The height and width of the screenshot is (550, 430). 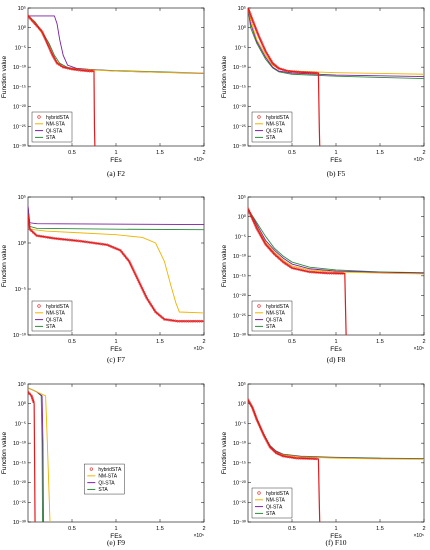 I want to click on legend-label: QI-STA, so click(x=106, y=483).